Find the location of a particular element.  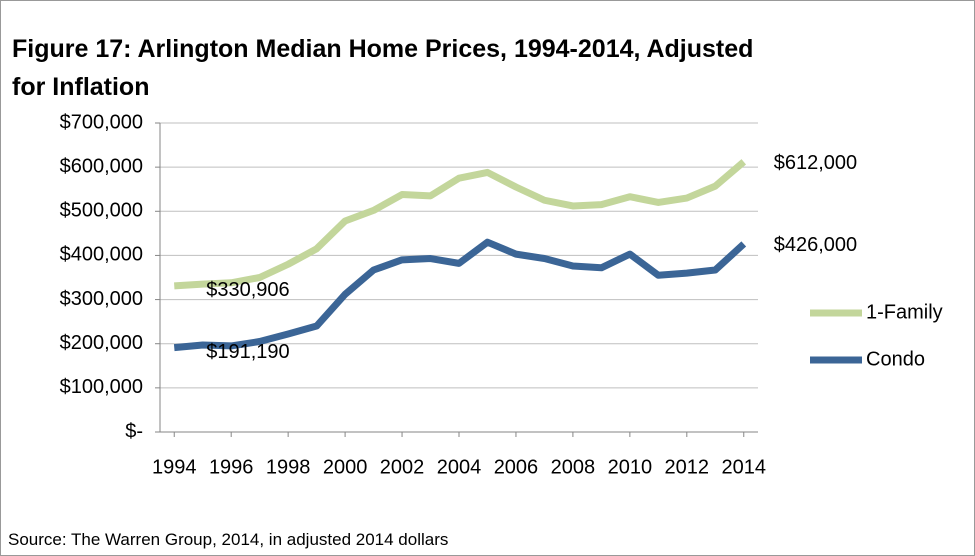

data-label: $191,190 is located at coordinates (247, 352).